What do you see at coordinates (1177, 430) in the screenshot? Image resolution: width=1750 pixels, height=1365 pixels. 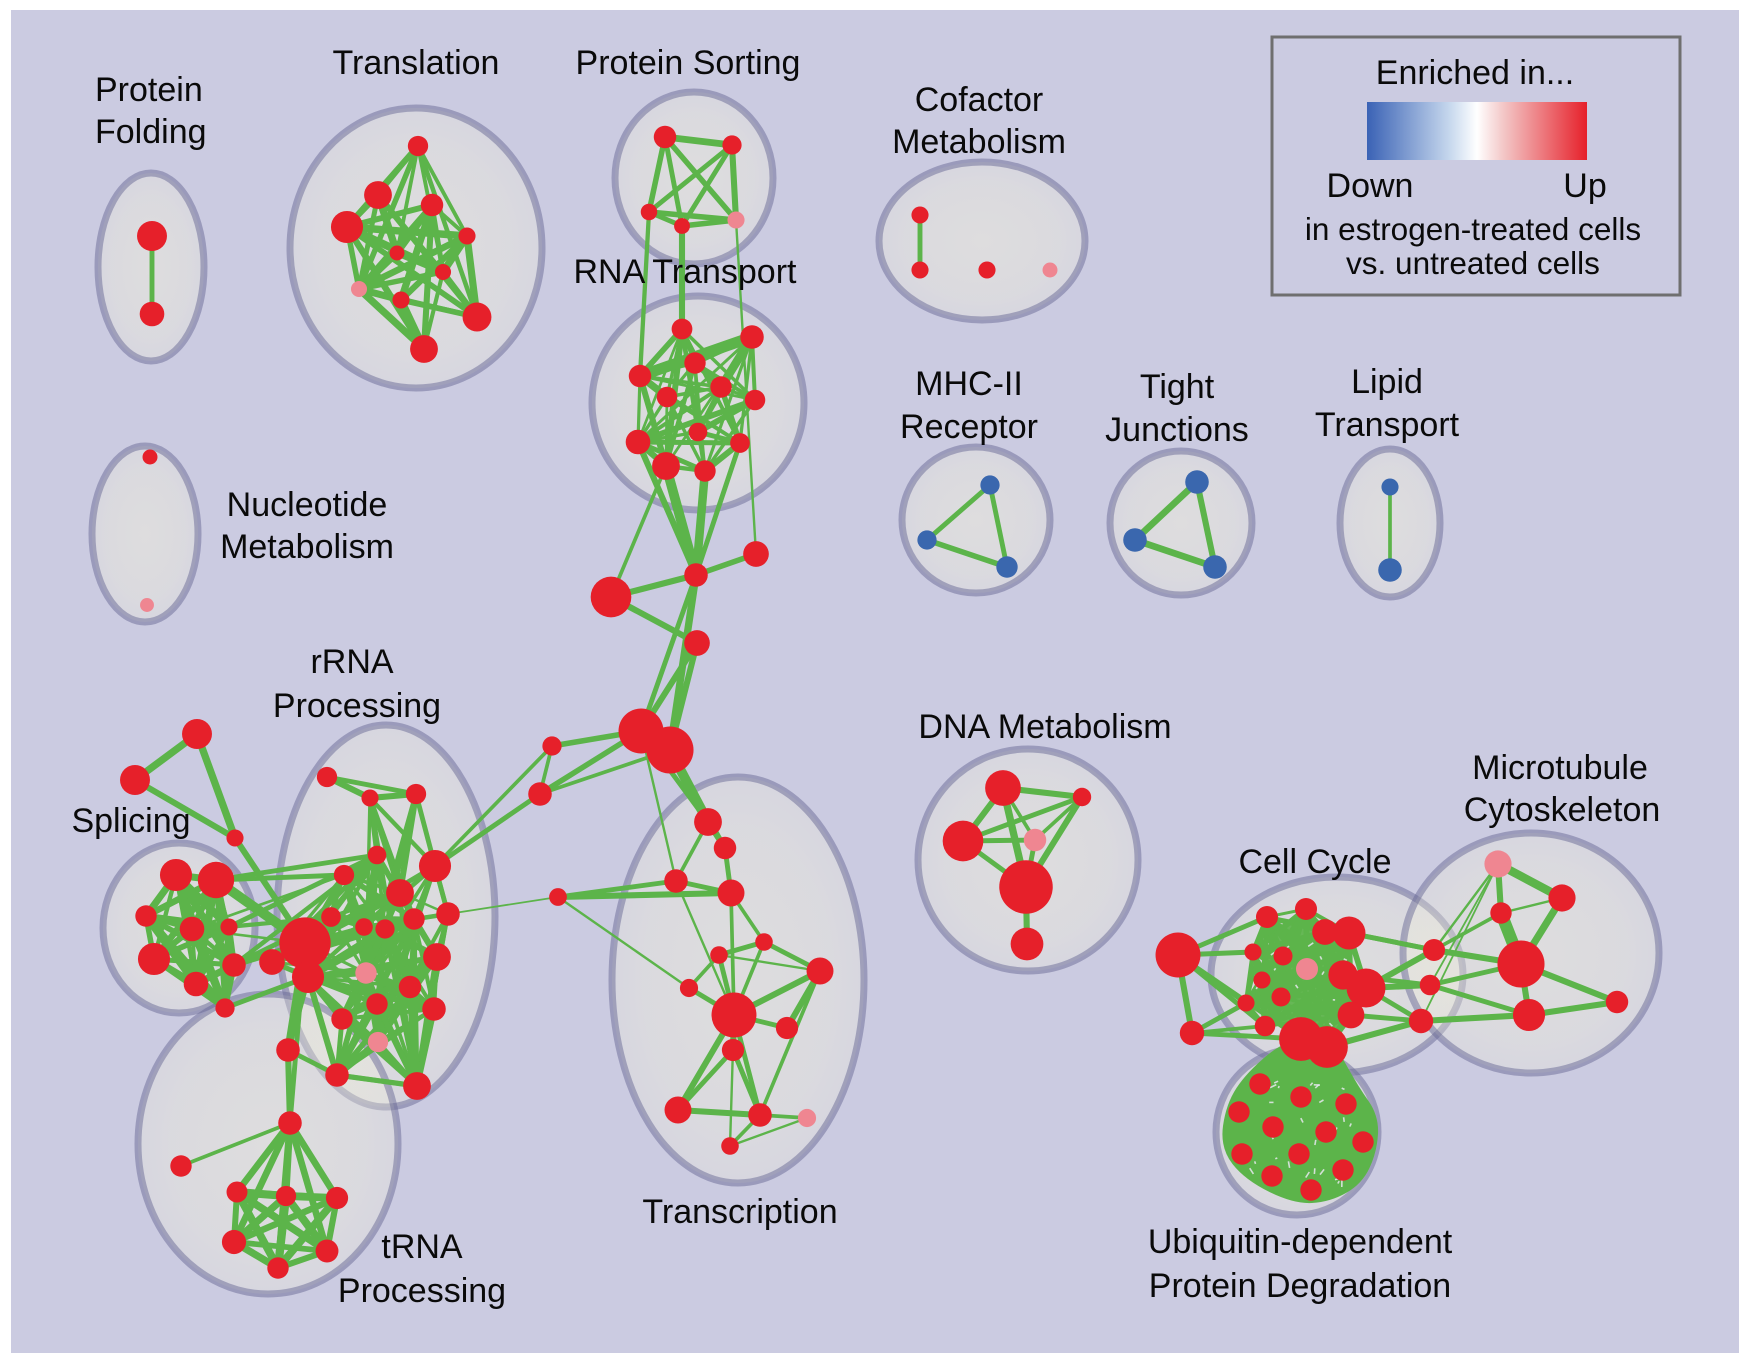 I see `svg-text: Junctions` at bounding box center [1177, 430].